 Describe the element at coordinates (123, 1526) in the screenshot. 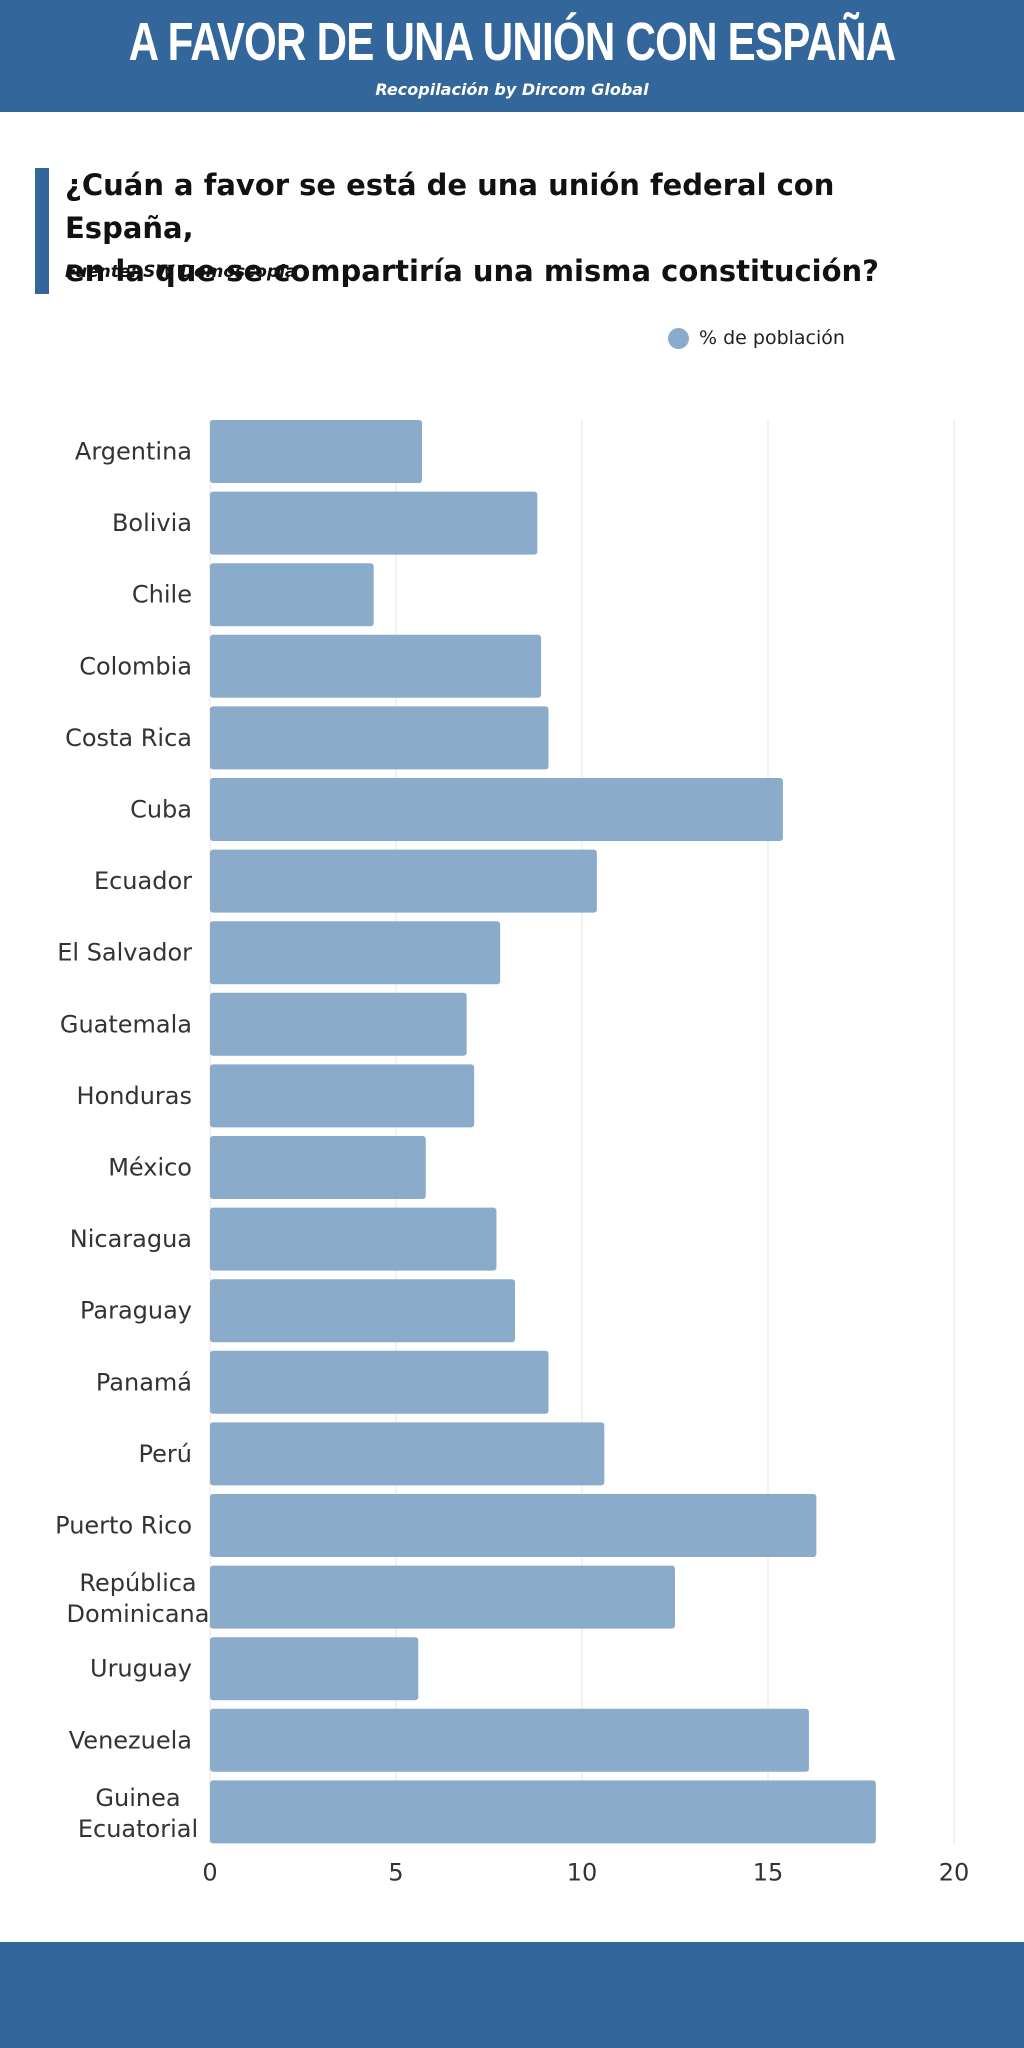

I see `category-label-15: Puerto Rico` at that location.